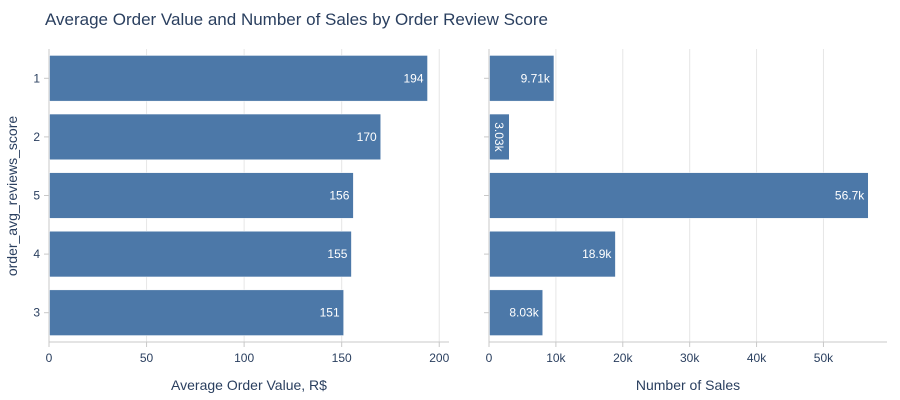 Image resolution: width=900 pixels, height=400 pixels. I want to click on bar-value-label: 56.7k, so click(850, 196).